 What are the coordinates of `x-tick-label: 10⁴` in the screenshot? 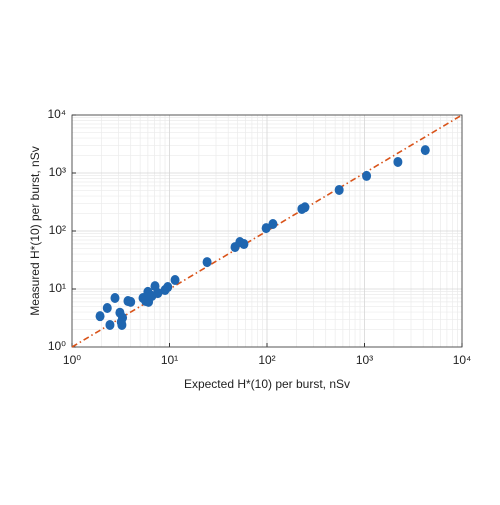 It's located at (462, 360).